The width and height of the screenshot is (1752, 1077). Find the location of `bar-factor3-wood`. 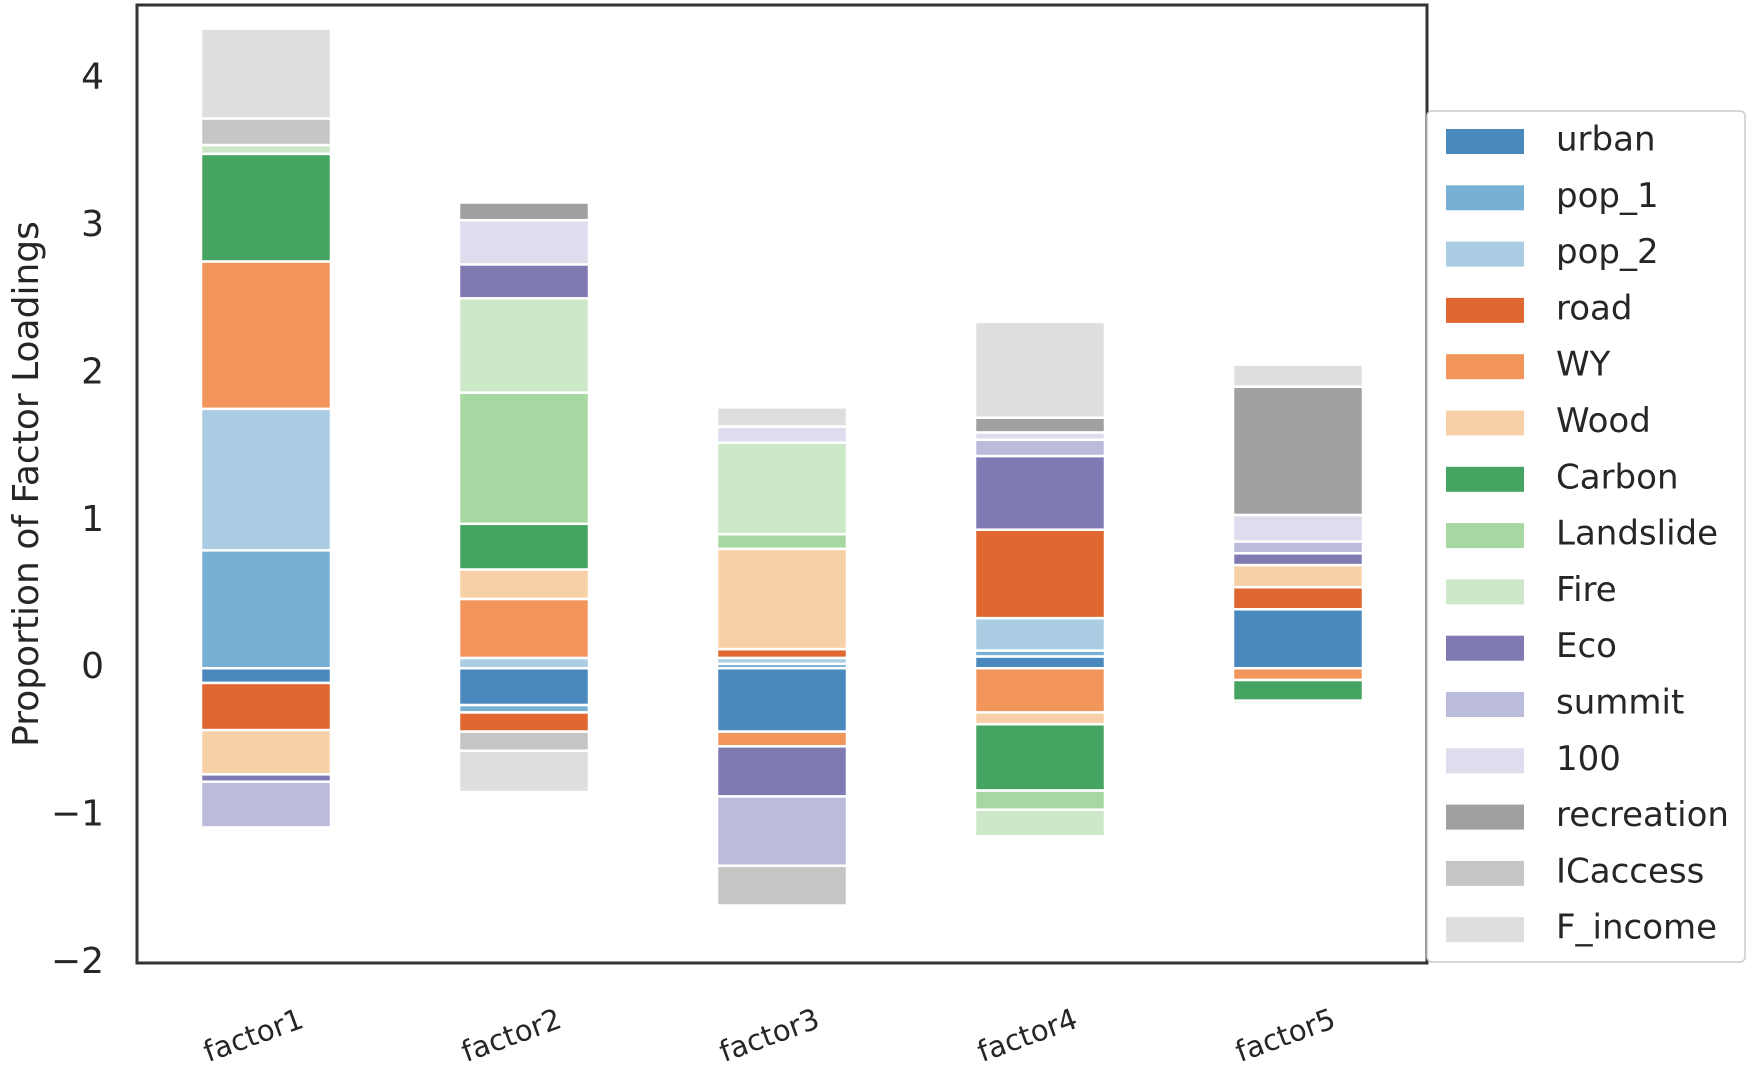

bar-factor3-wood is located at coordinates (782, 599).